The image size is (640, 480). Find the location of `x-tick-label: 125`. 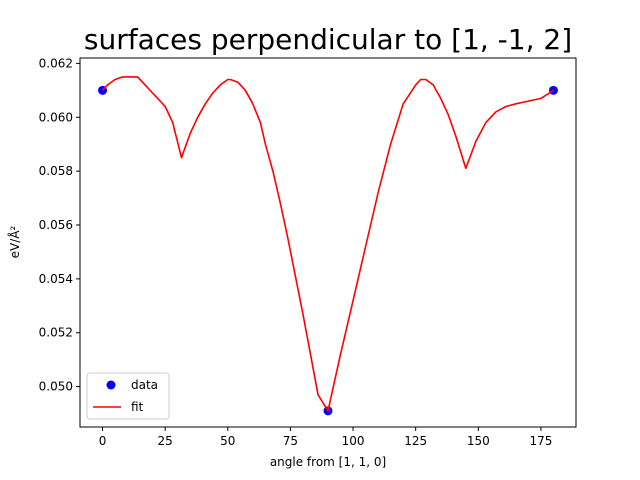

x-tick-label: 125 is located at coordinates (415, 441).